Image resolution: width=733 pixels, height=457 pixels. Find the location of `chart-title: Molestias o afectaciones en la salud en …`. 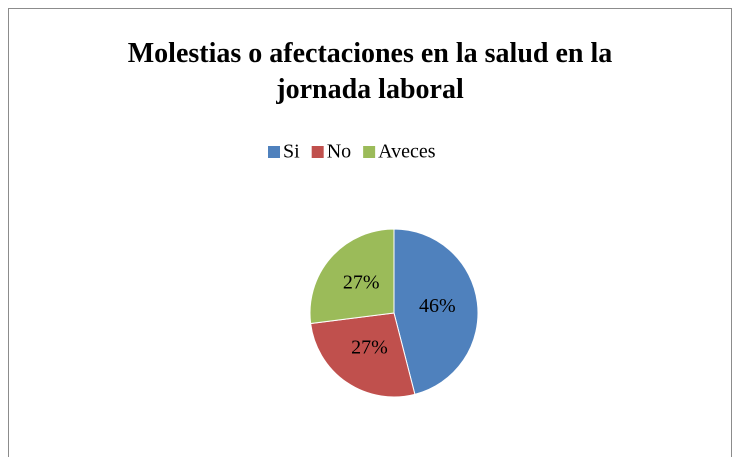

chart-title: Molestias o afectaciones en la salud en … is located at coordinates (370, 71).